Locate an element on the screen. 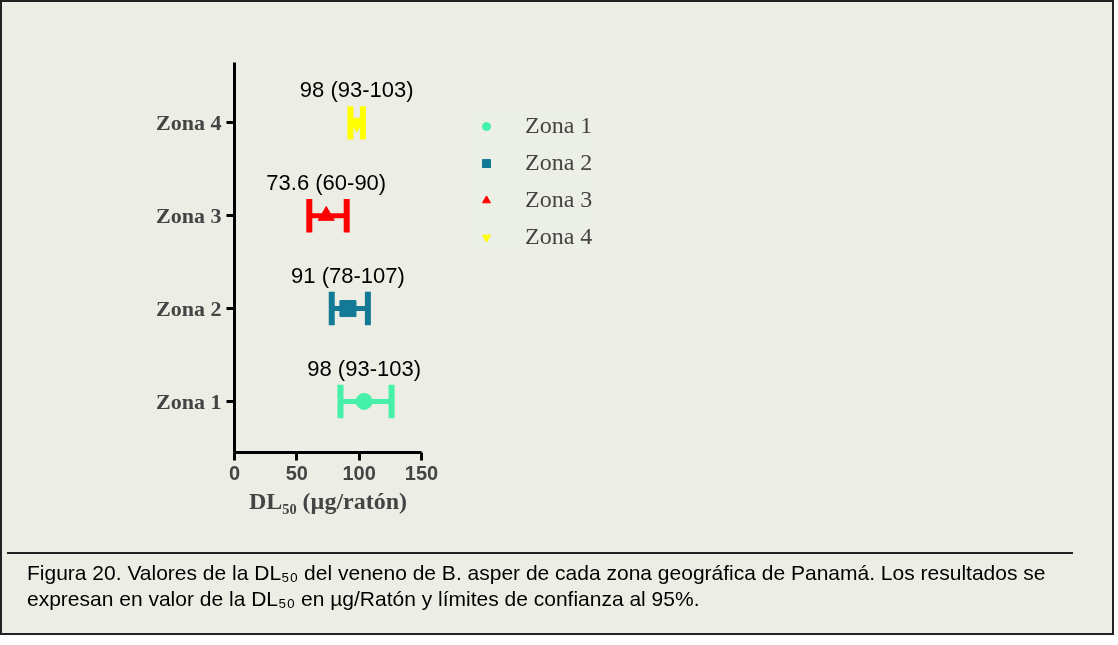 This screenshot has width=1118, height=645. y-tick-label: Zona 2 is located at coordinates (189, 309).